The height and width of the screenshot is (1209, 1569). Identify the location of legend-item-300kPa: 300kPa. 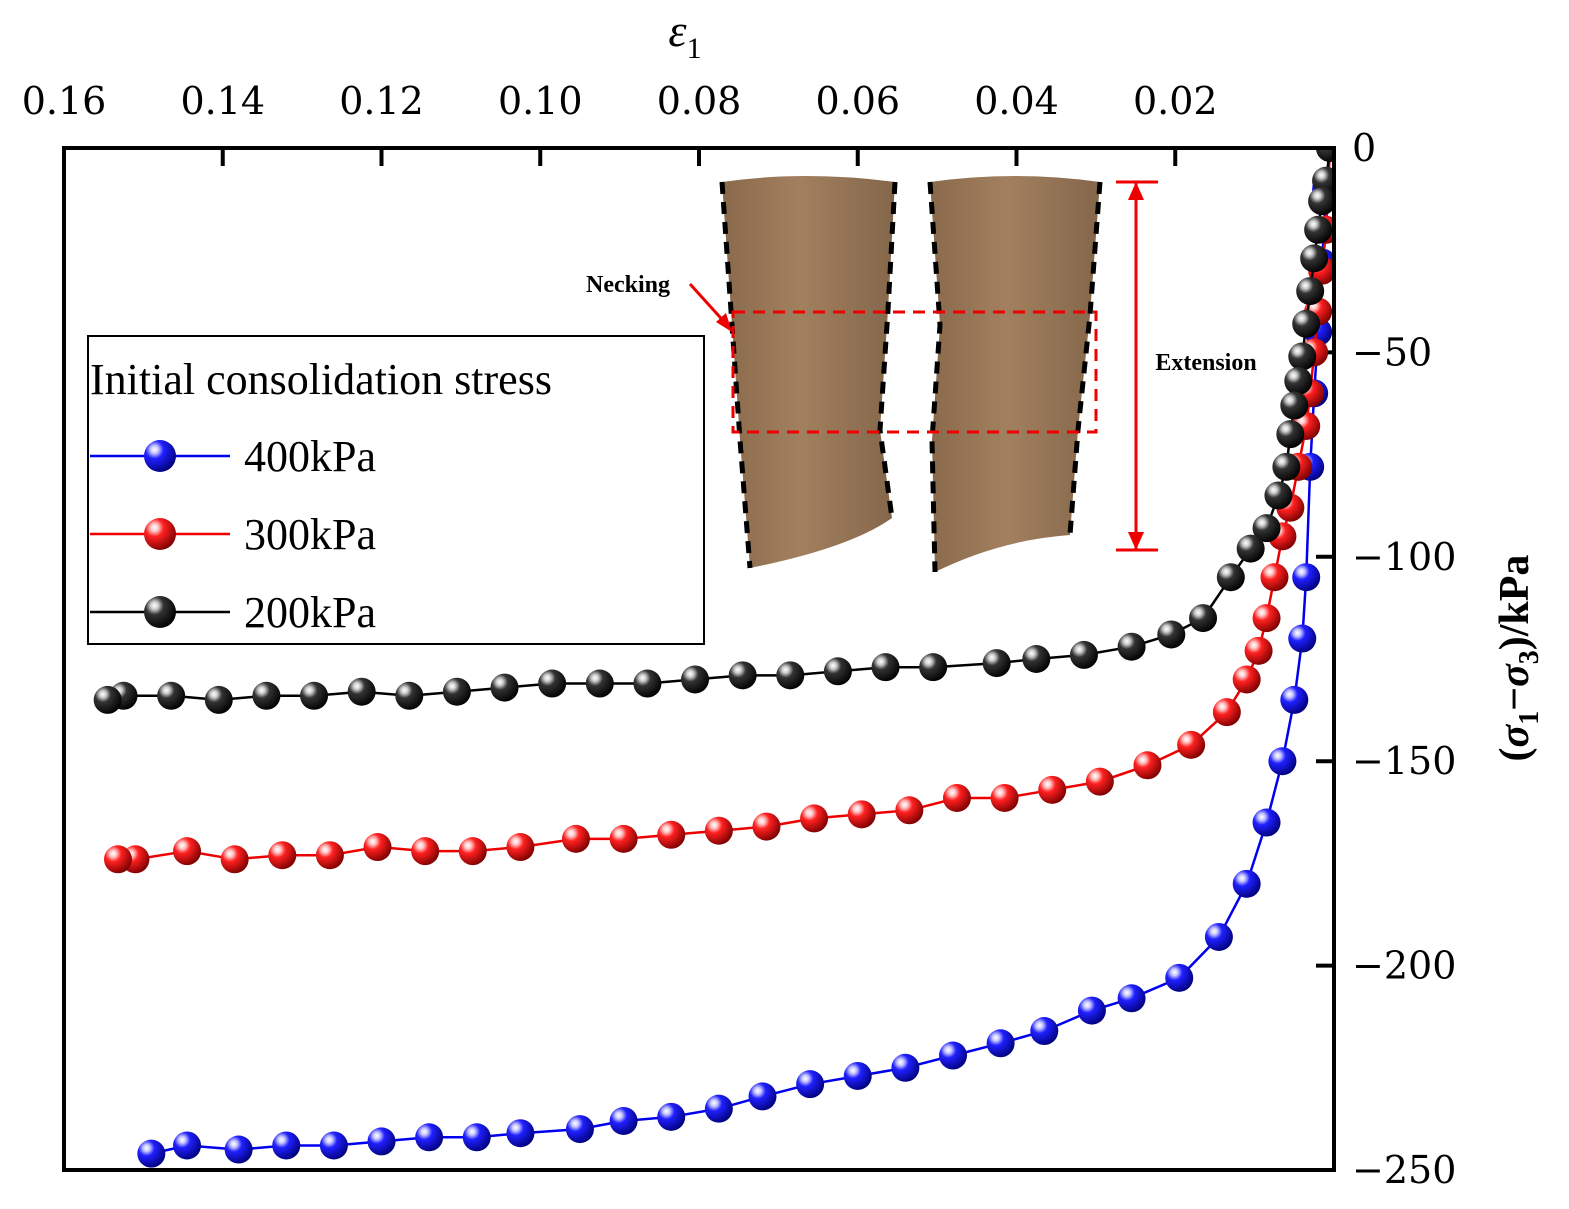
(233, 534).